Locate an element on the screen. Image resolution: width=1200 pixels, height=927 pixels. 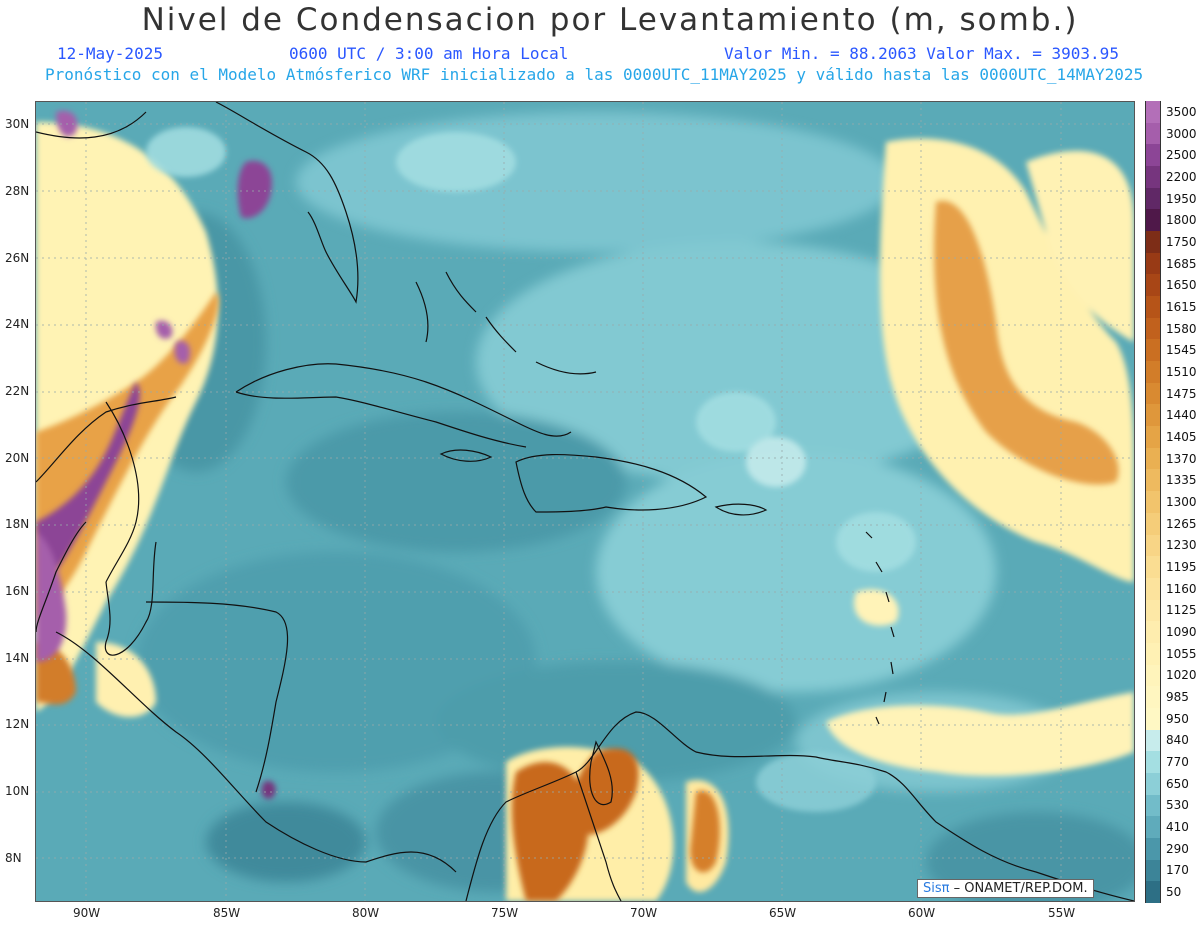
legend-label: 1510 is located at coordinates (1181, 371).